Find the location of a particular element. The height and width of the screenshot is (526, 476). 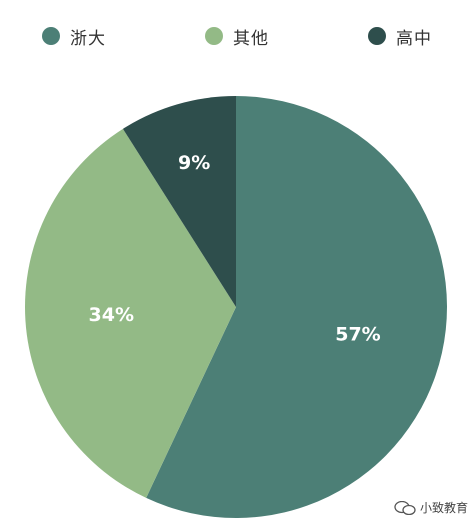

legend-item-1: 其他 is located at coordinates (237, 36).